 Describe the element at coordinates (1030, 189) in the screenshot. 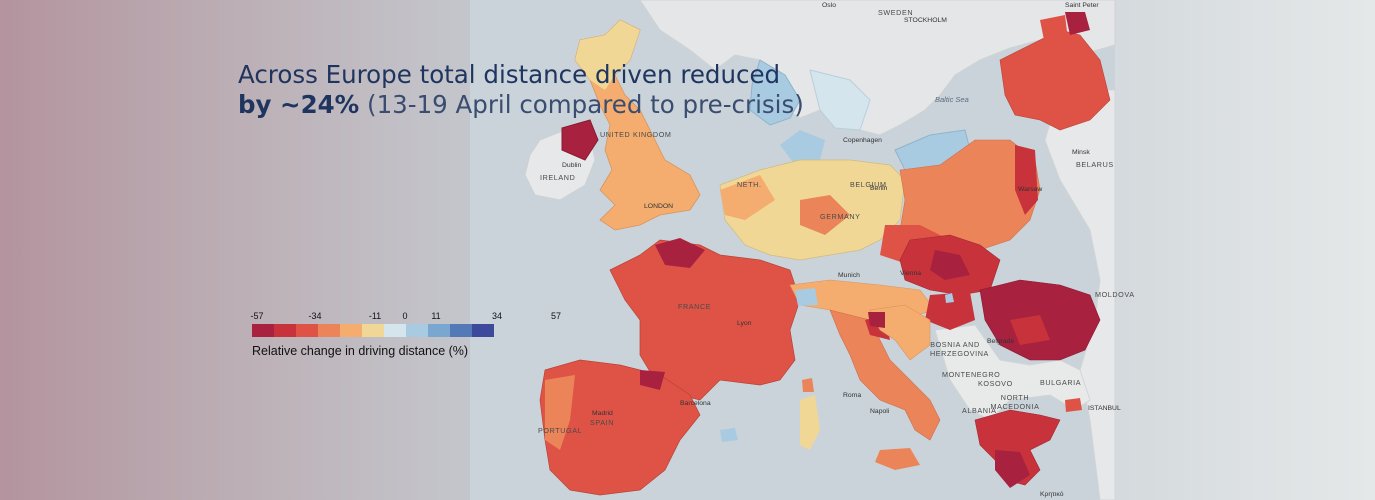

I see `city-label: Warsaw` at that location.